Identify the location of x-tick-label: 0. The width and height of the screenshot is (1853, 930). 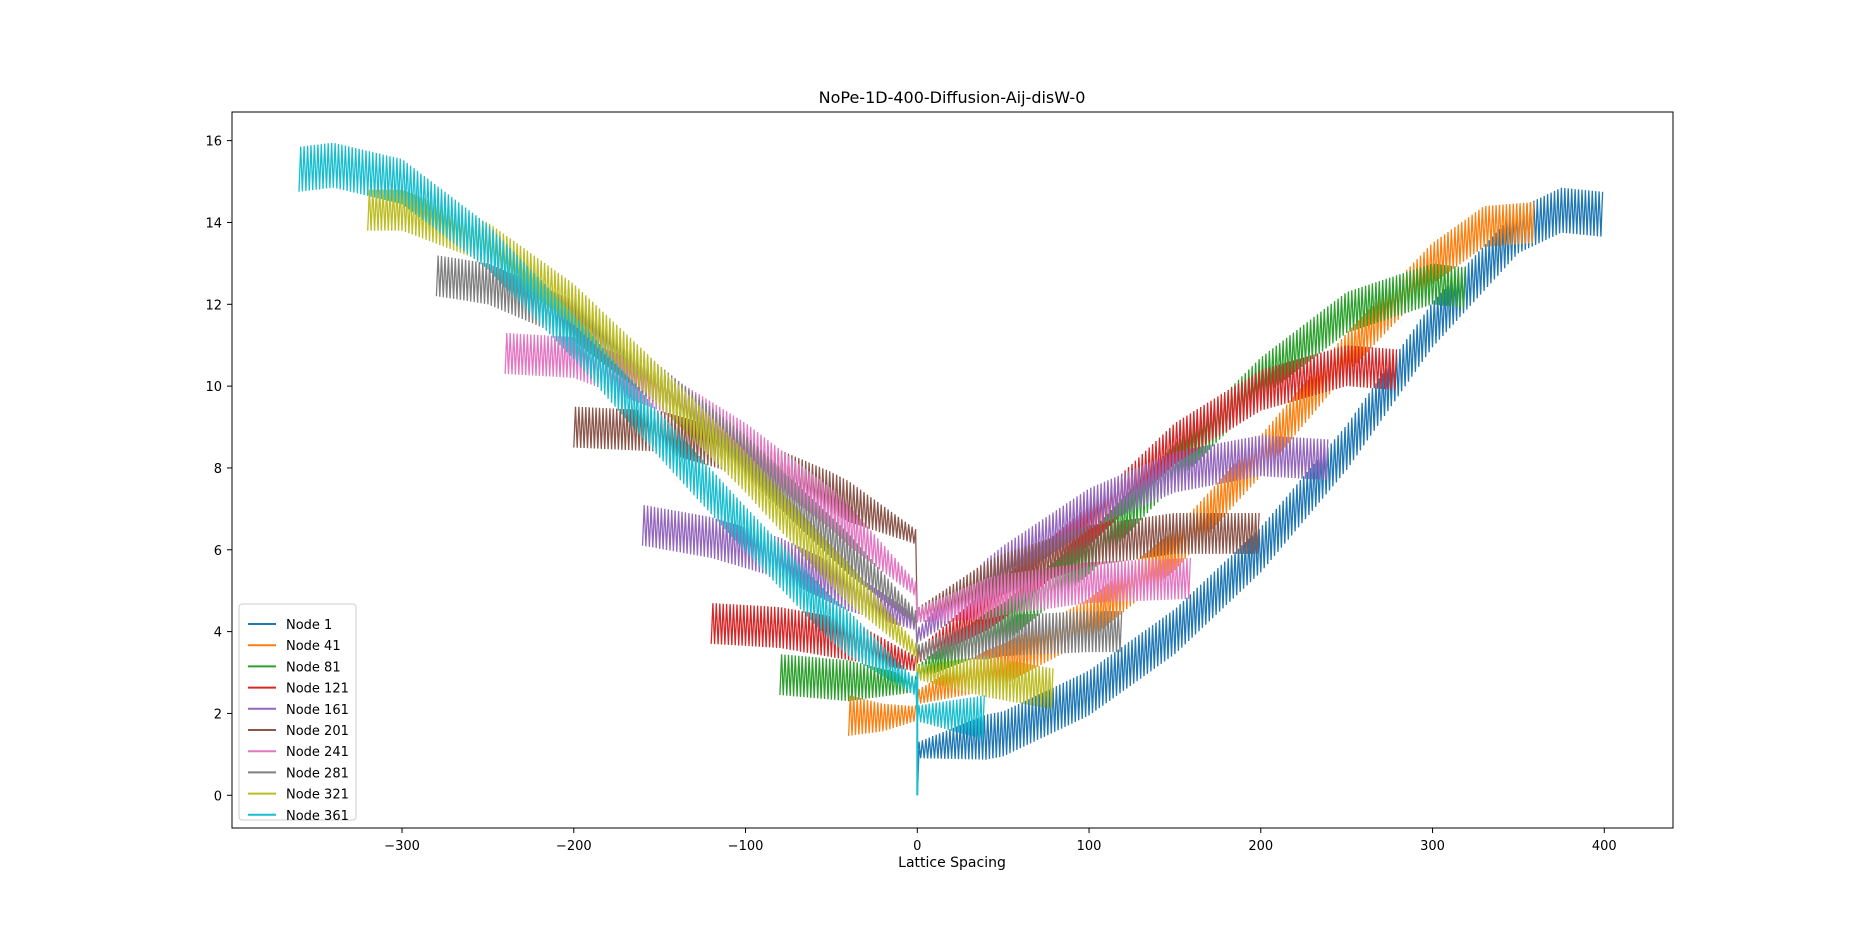
(917, 846).